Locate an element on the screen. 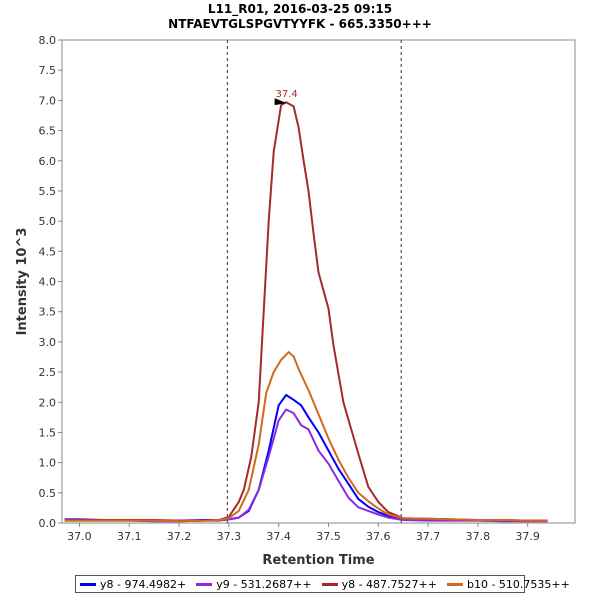 The width and height of the screenshot is (600, 600). x-tick-label: 37.9 is located at coordinates (527, 536).